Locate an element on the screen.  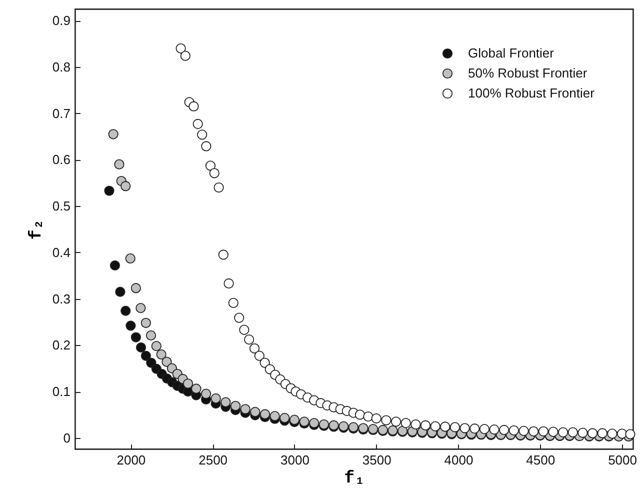
x-tick-label: 5000 is located at coordinates (622, 460).